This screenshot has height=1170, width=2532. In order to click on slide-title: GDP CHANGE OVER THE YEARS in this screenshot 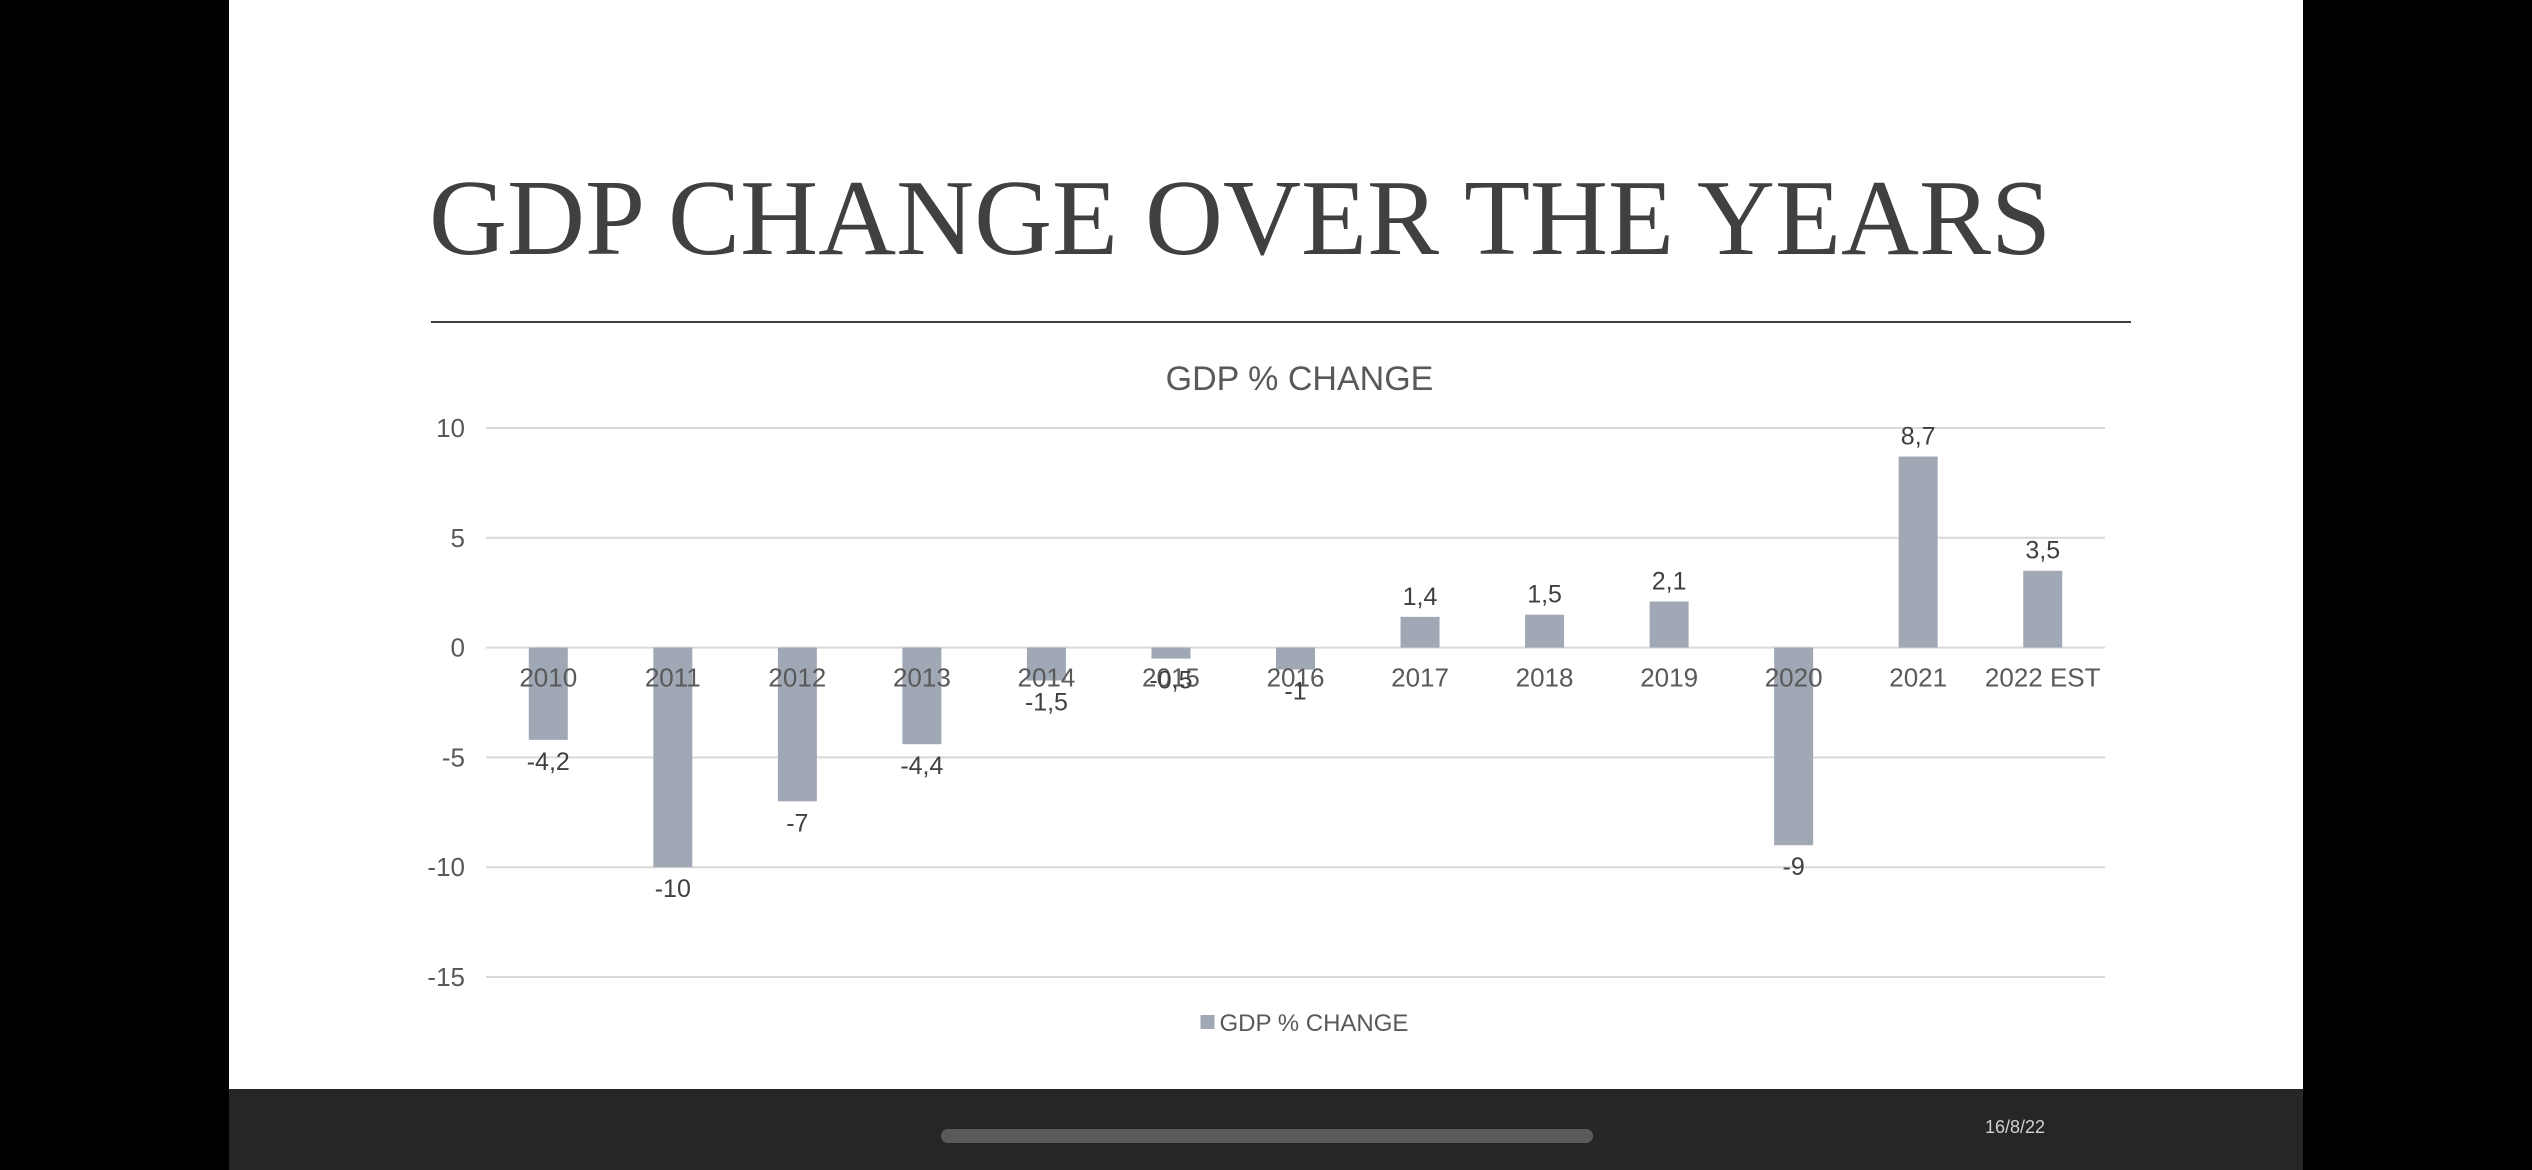, I will do `click(1240, 218)`.